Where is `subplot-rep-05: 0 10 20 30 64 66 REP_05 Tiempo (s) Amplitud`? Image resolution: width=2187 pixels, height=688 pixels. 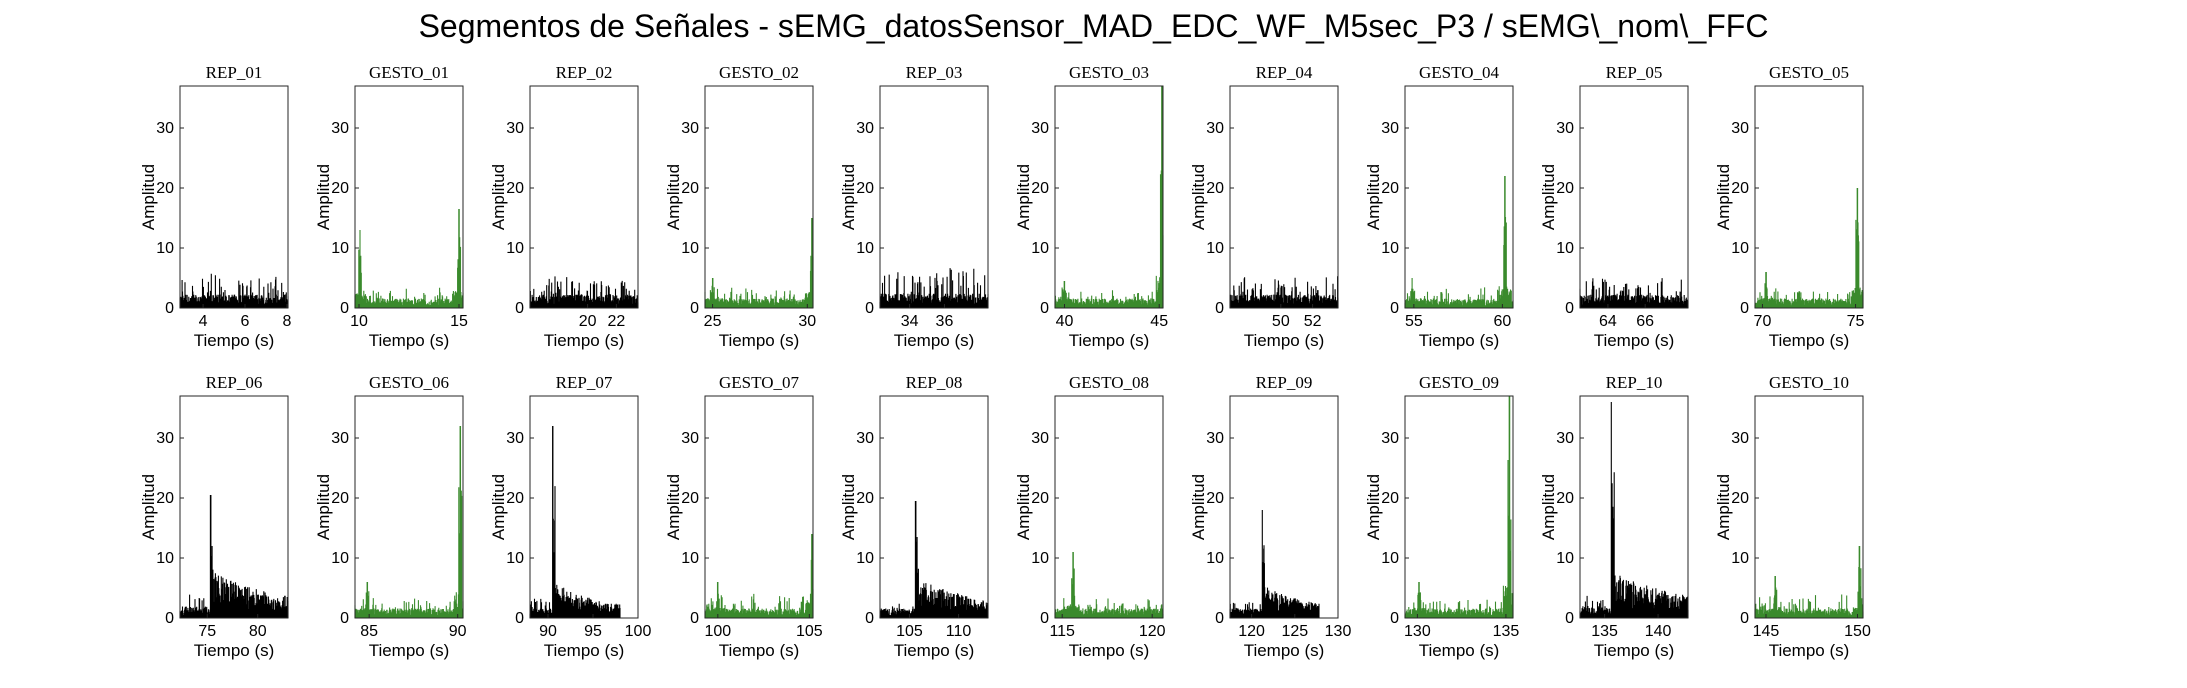
subplot-rep-05: 0 10 20 30 64 66 REP_05 Tiempo (s) Amplitud is located at coordinates (1614, 206).